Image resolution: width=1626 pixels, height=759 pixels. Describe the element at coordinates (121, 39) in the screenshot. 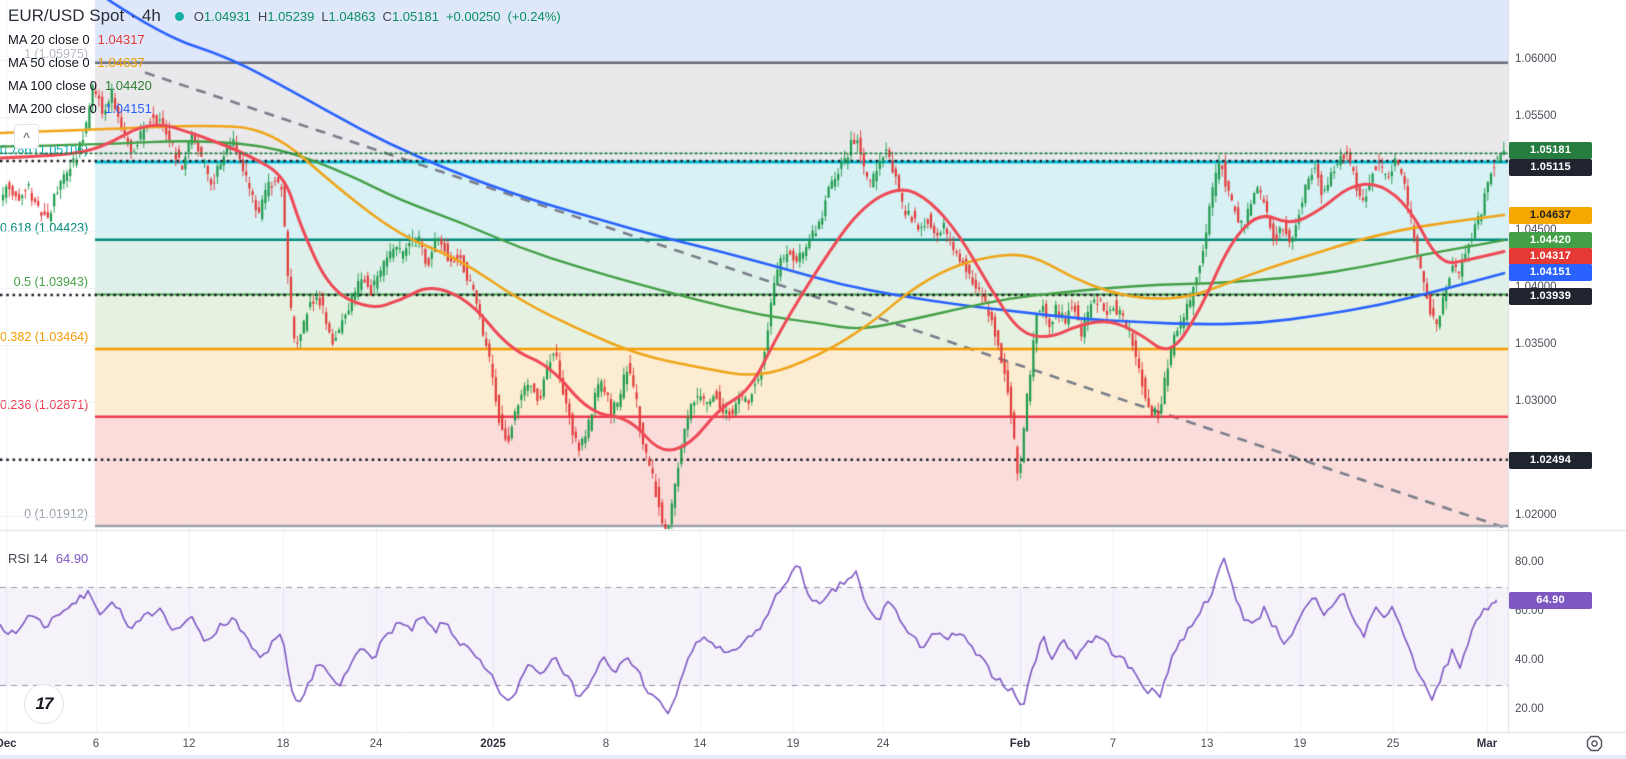

I see `ma20-value: 1.04317` at that location.